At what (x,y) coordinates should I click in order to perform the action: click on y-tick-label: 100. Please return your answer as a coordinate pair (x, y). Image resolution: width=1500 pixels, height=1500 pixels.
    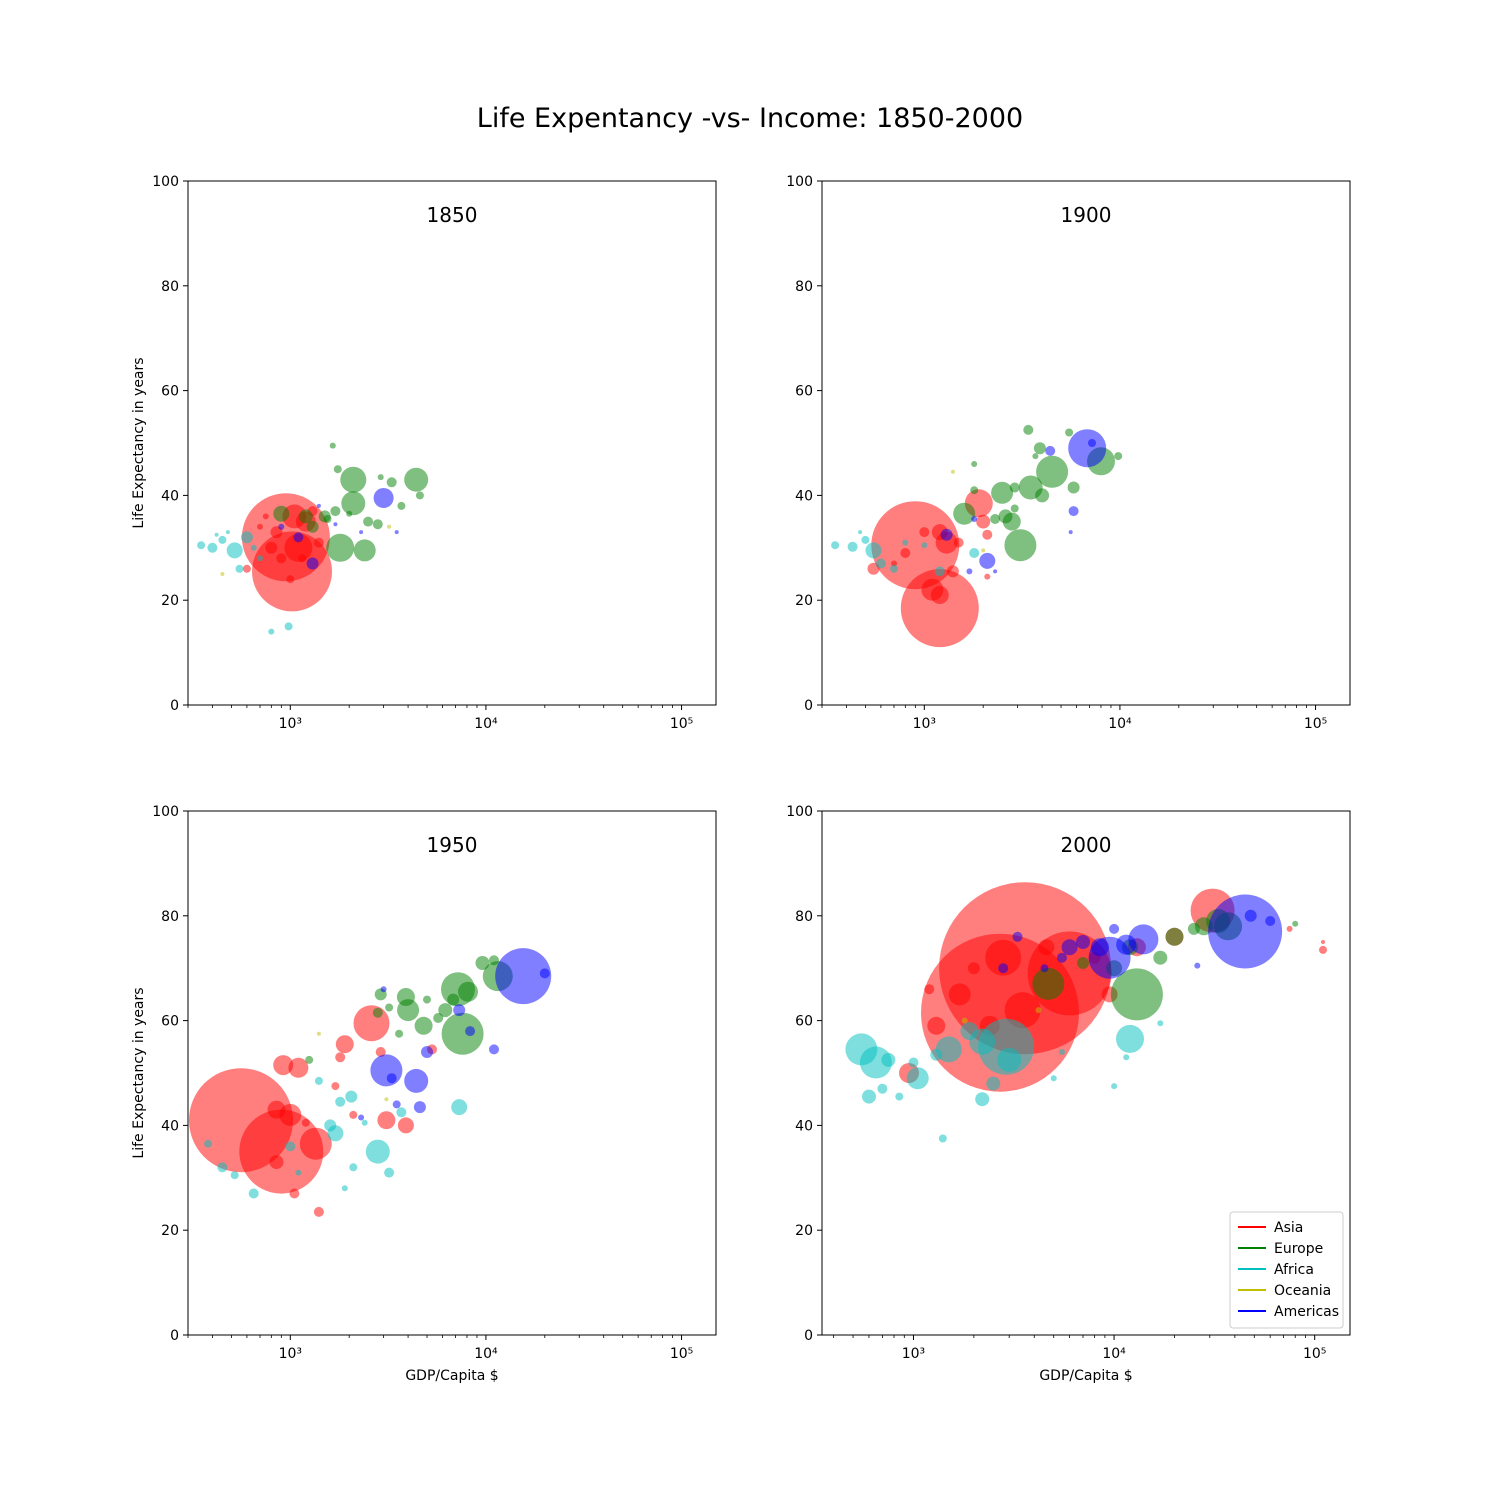
    Looking at the image, I should click on (799, 182).